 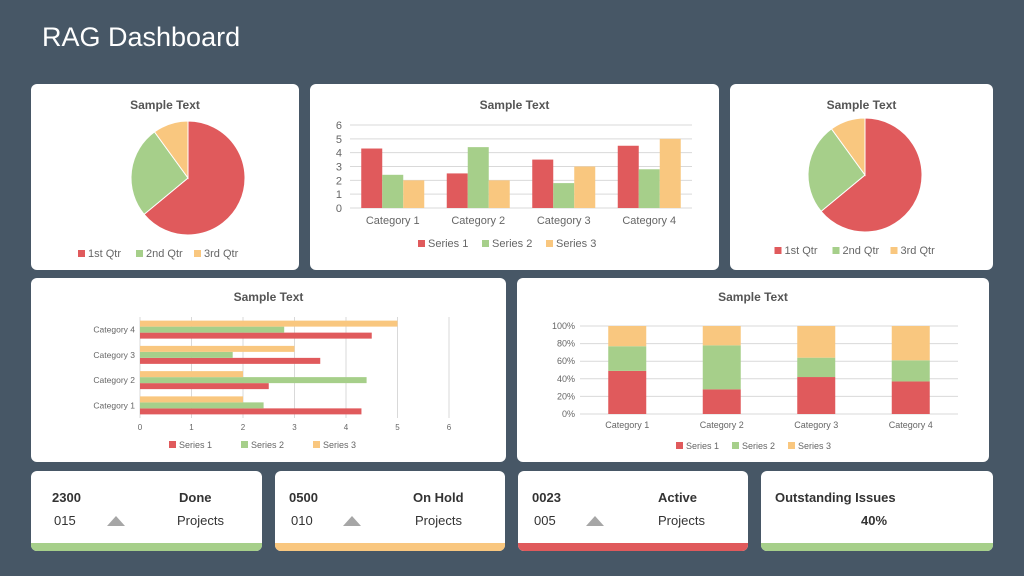 I want to click on x-tick-label: Category 2, so click(x=722, y=425).